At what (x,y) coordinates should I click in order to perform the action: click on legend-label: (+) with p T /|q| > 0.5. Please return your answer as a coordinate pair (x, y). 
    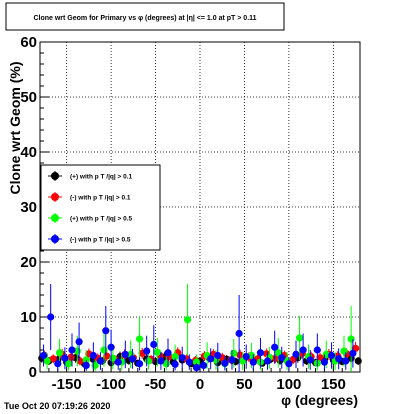
    Looking at the image, I should click on (101, 219).